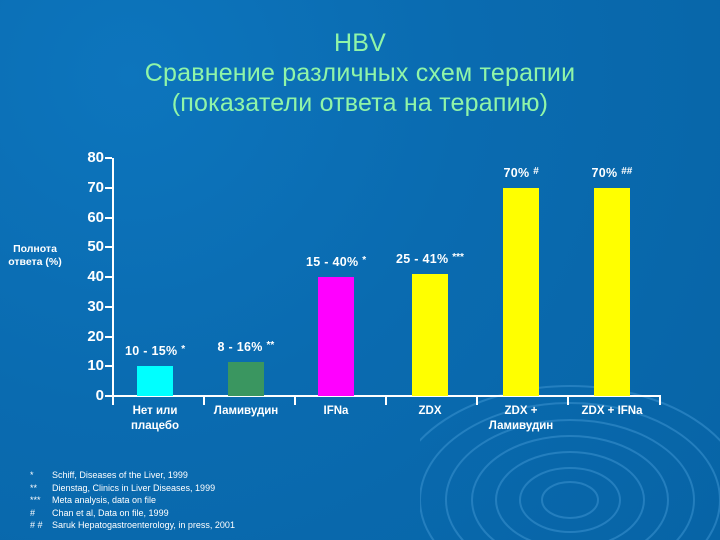  What do you see at coordinates (113, 277) in the screenshot?
I see `y-axis-line` at bounding box center [113, 277].